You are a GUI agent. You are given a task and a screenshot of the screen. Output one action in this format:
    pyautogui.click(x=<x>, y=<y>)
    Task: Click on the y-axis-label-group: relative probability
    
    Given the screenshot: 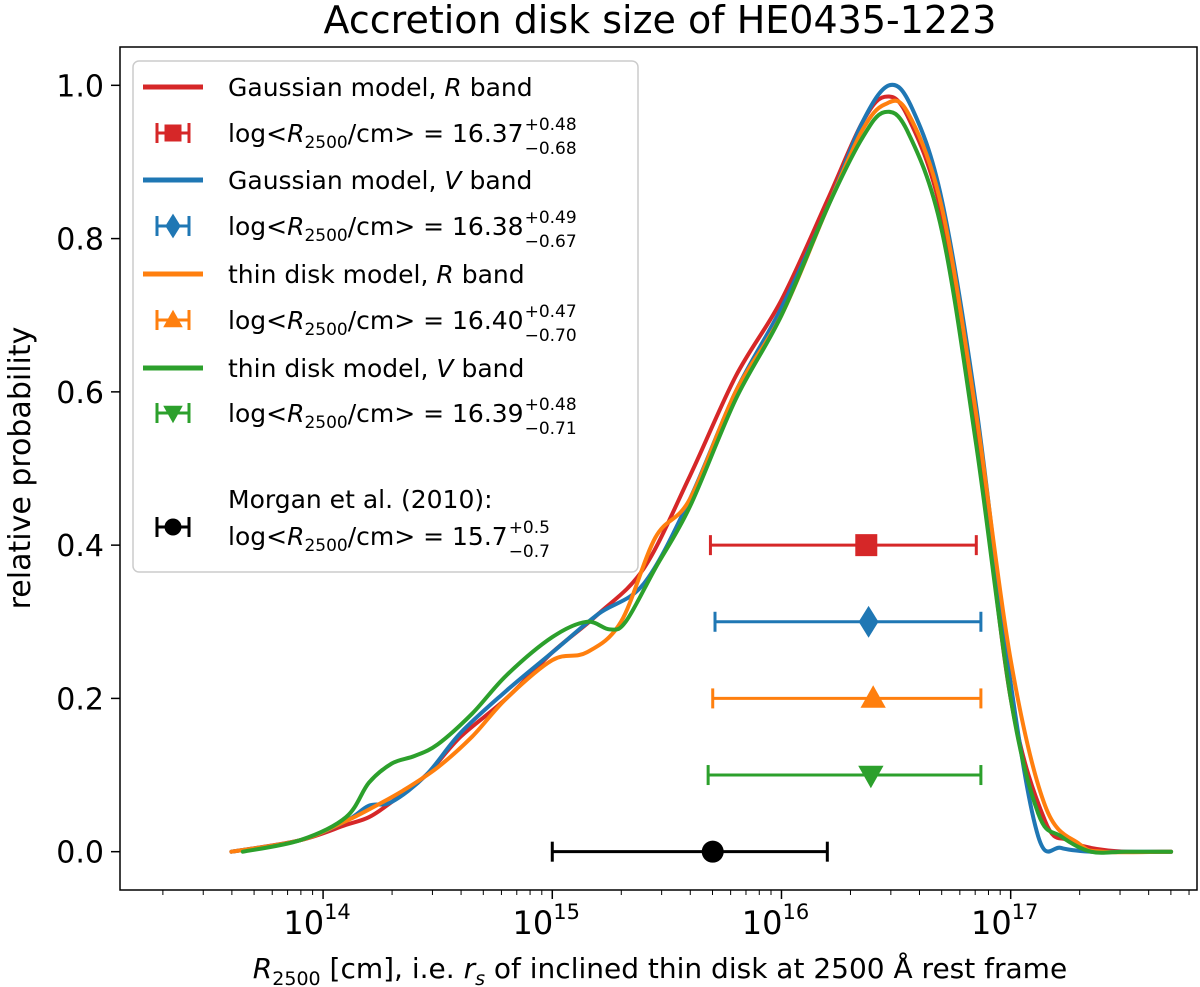 What is the action you would take?
    pyautogui.click(x=20, y=468)
    